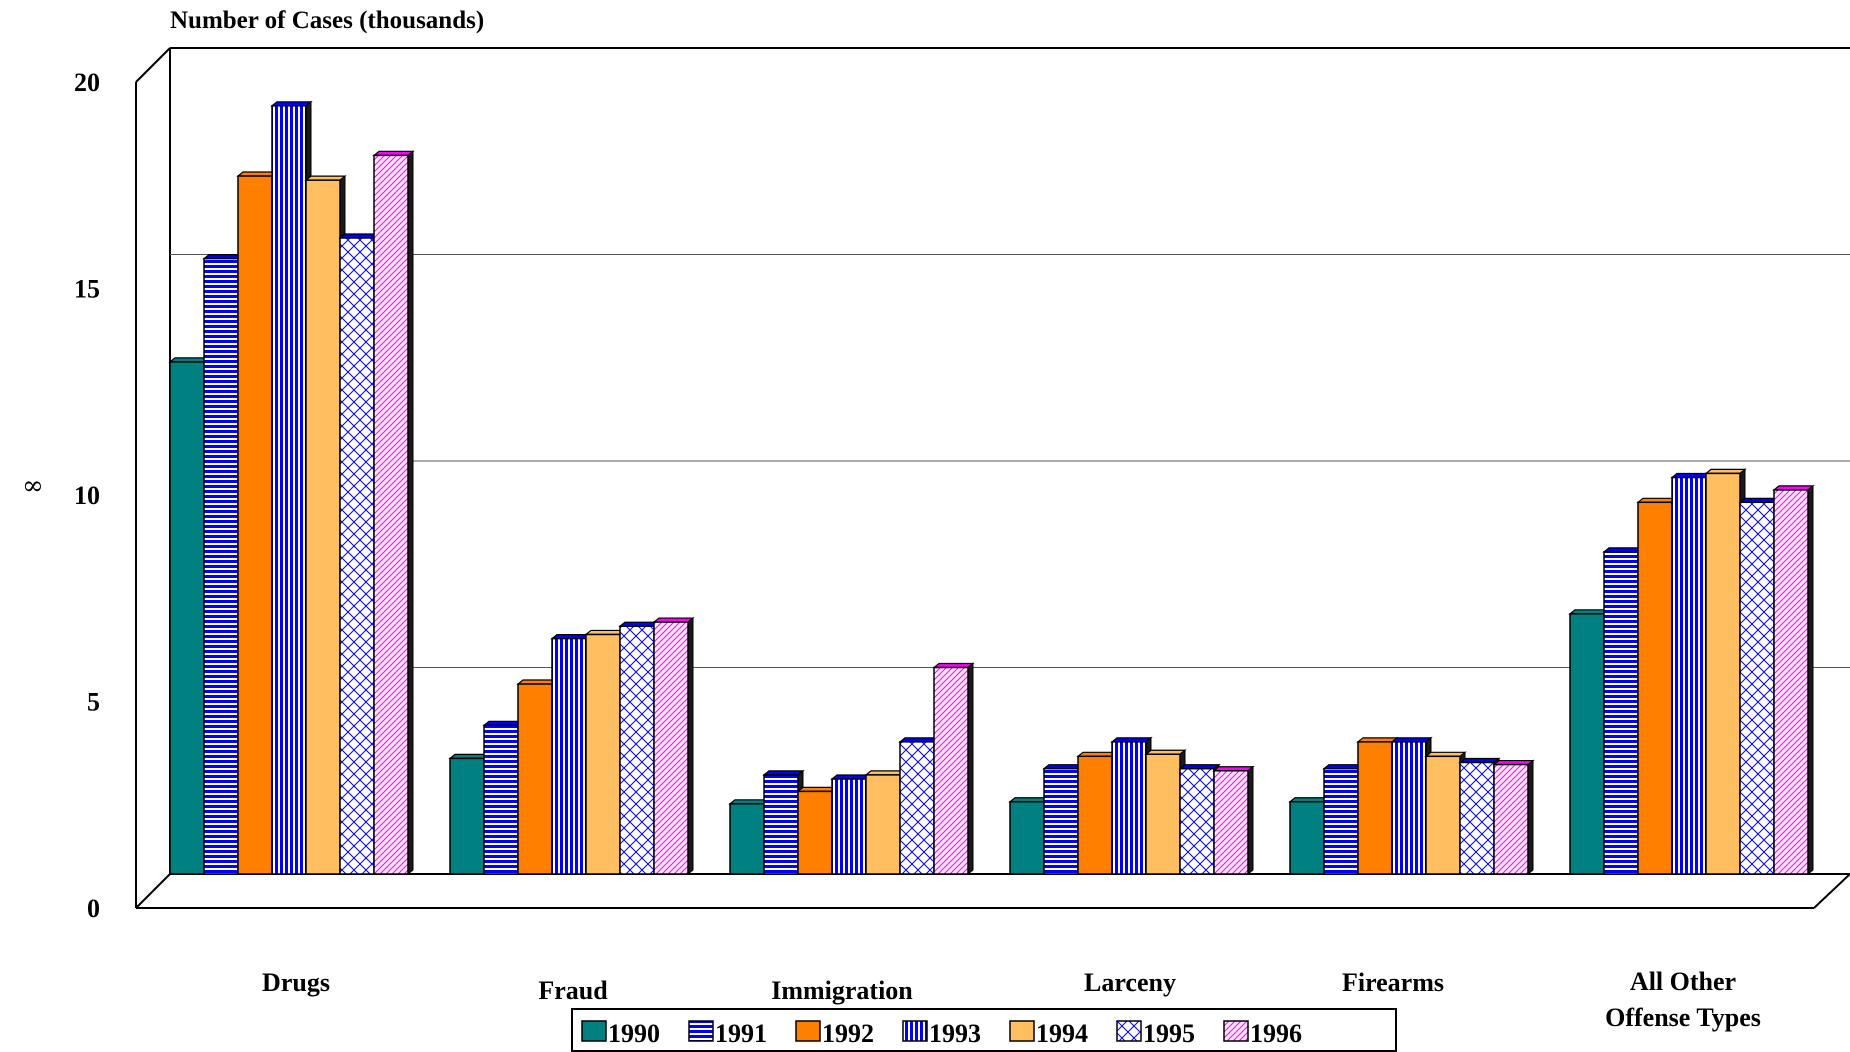 This screenshot has height=1052, width=1850. I want to click on y-tick-labels: 0 5 10 15 20, so click(87, 495).